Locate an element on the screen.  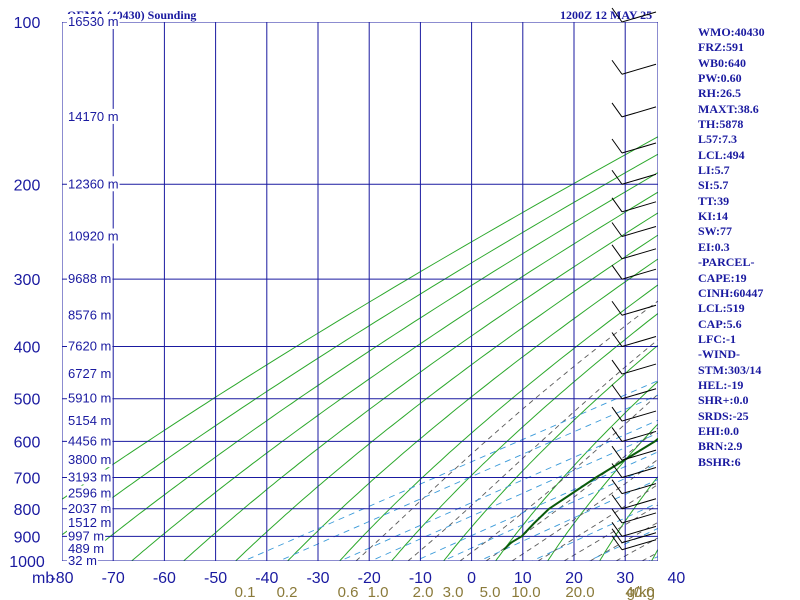
height-label: 3193 m is located at coordinates (89, 477).